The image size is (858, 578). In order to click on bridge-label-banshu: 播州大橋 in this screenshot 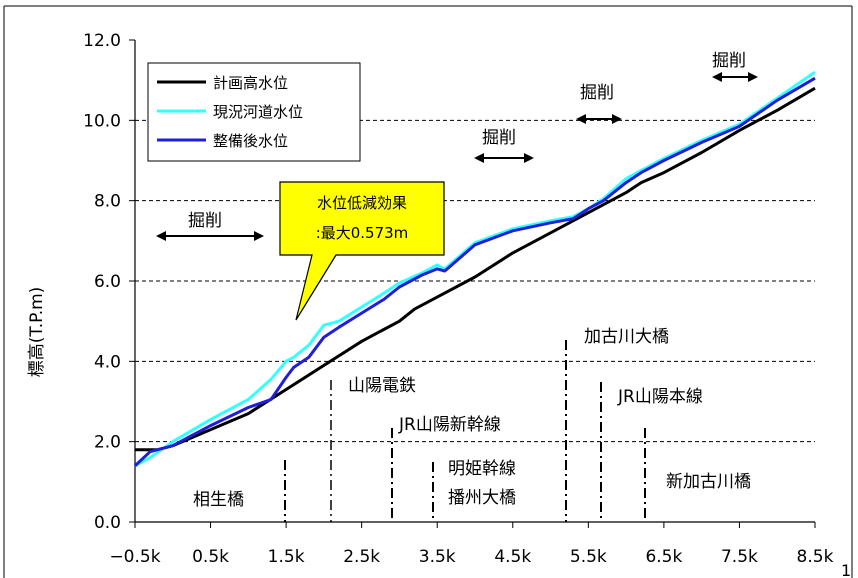, I will do `click(482, 498)`.